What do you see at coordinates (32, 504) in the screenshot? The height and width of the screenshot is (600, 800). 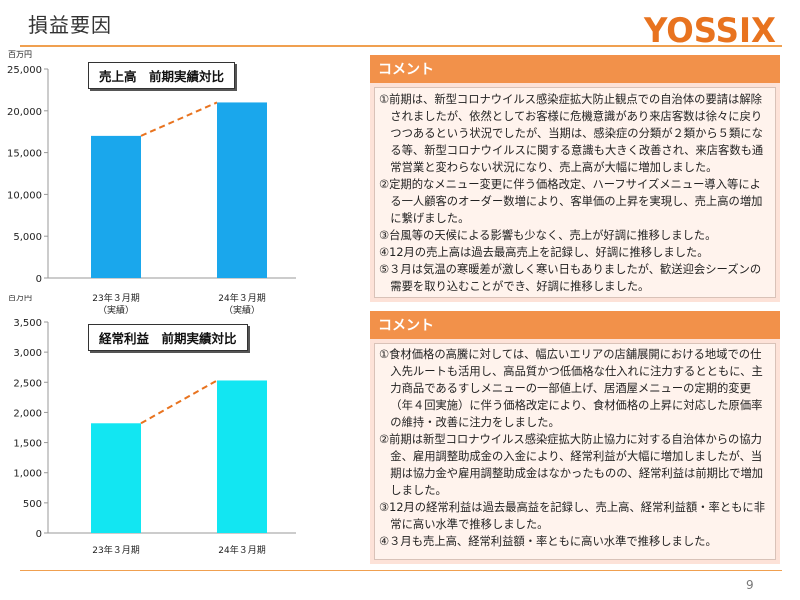 I see `y-tick-label: 500` at bounding box center [32, 504].